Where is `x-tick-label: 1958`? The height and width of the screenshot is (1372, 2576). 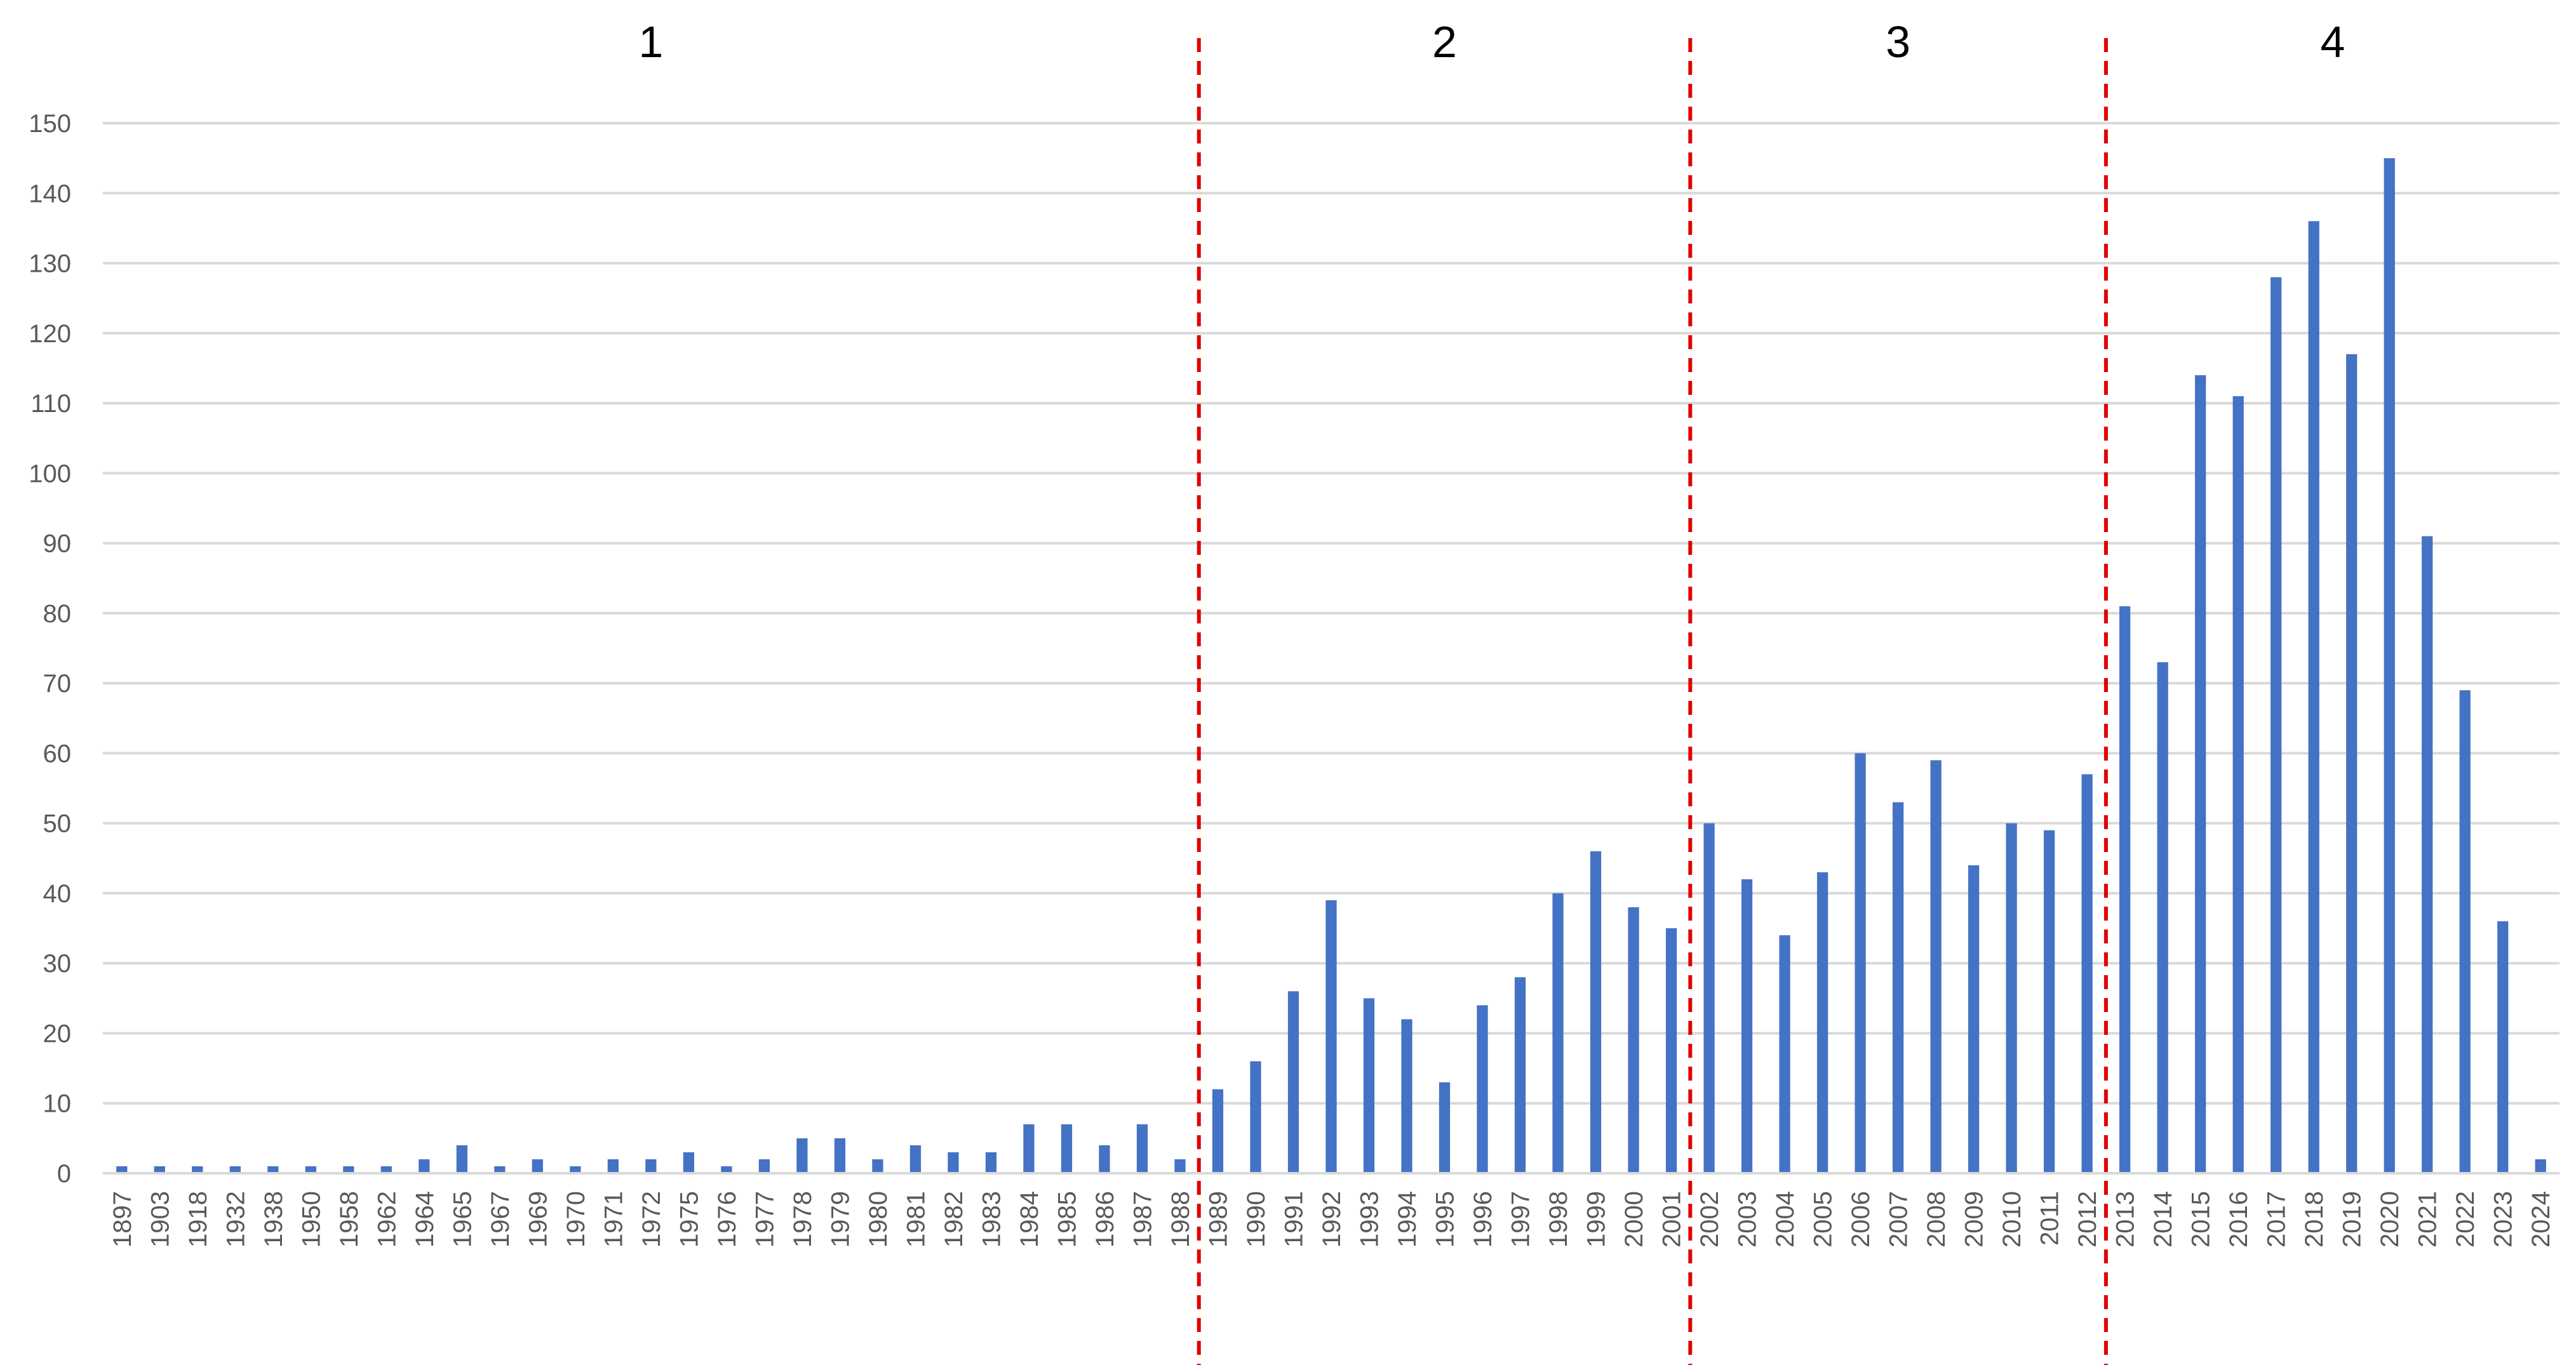
x-tick-label: 1958 is located at coordinates (349, 1219).